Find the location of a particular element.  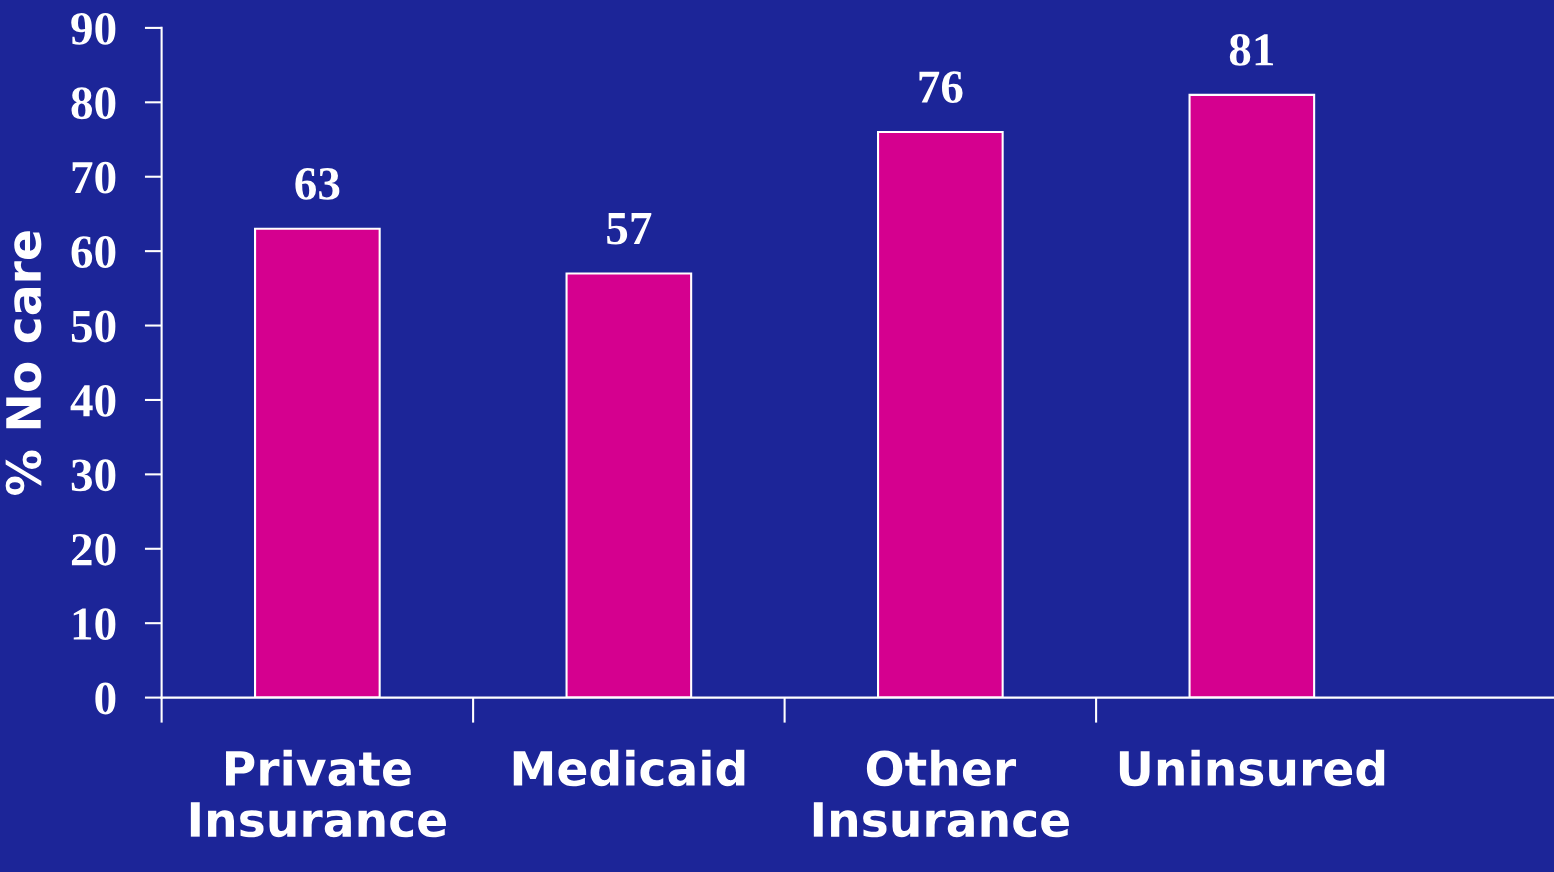

y-tick-label: 20 is located at coordinates (93, 549).